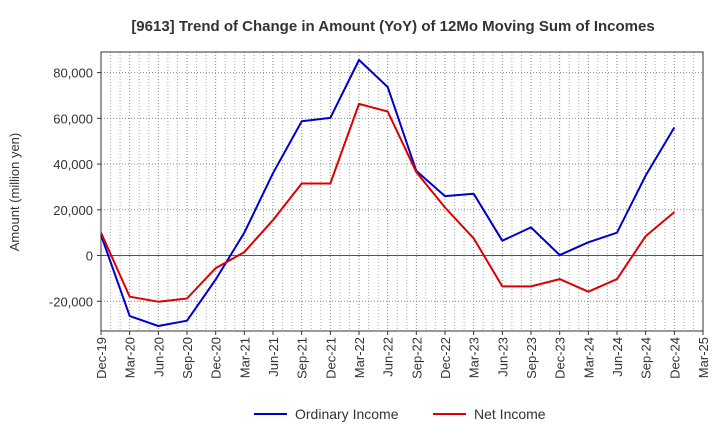 The image size is (720, 440). What do you see at coordinates (73, 210) in the screenshot?
I see `y-tick-label: 20,000` at bounding box center [73, 210].